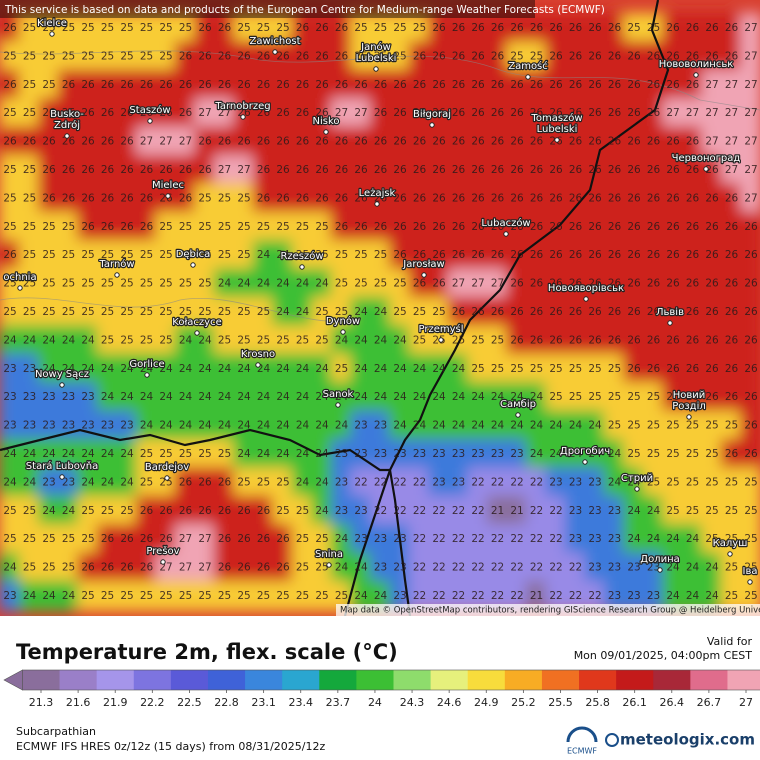  I want to click on city-dot, so click(168, 196).